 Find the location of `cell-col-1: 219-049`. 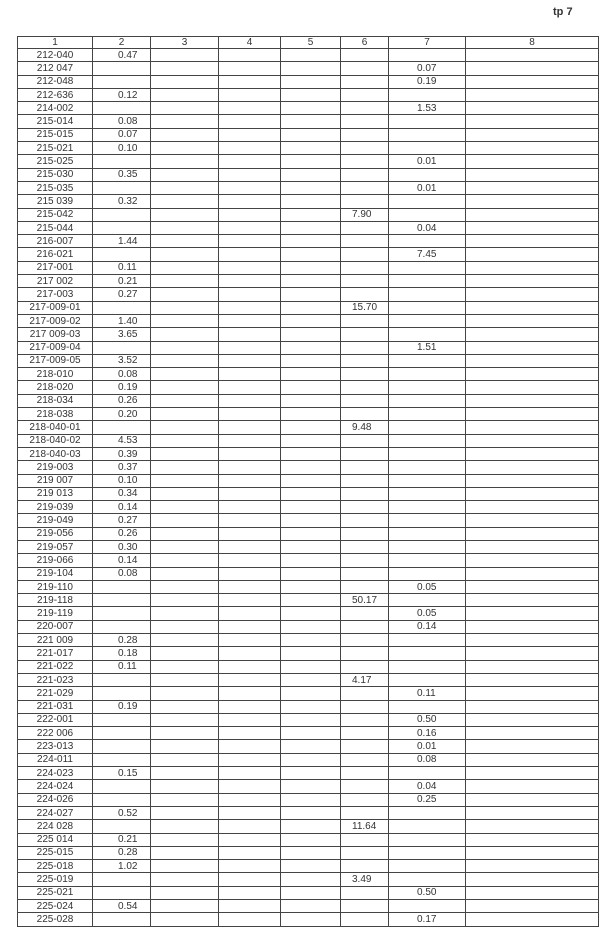

cell-col-1: 219-049 is located at coordinates (55, 520).